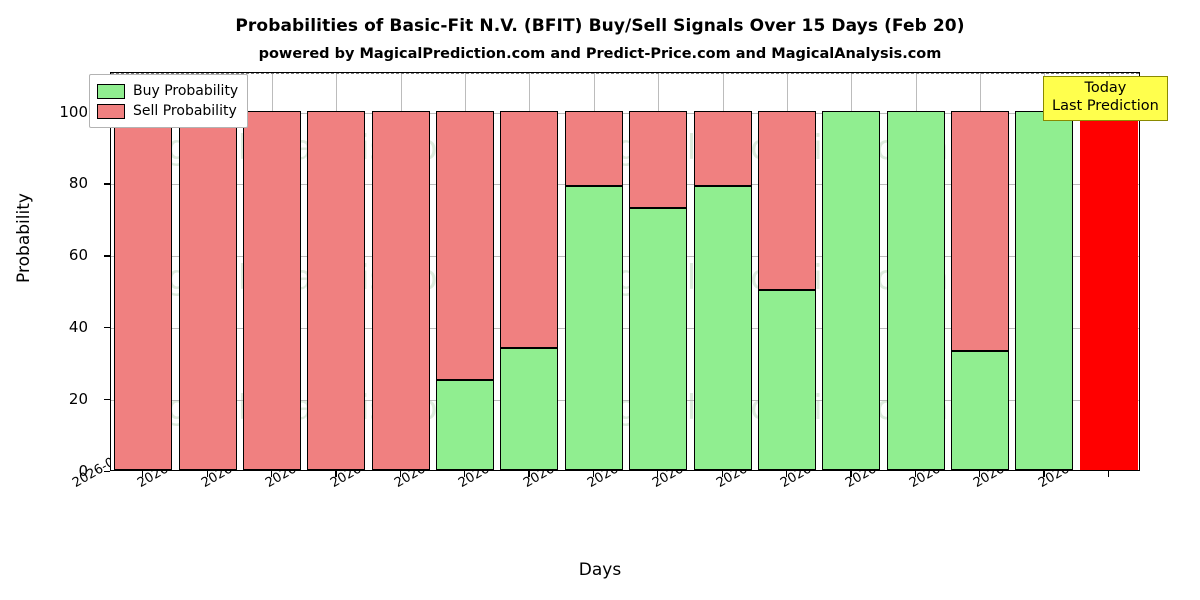 Image resolution: width=1200 pixels, height=600 pixels. I want to click on legend-item-buy: Buy Probability, so click(167, 91).